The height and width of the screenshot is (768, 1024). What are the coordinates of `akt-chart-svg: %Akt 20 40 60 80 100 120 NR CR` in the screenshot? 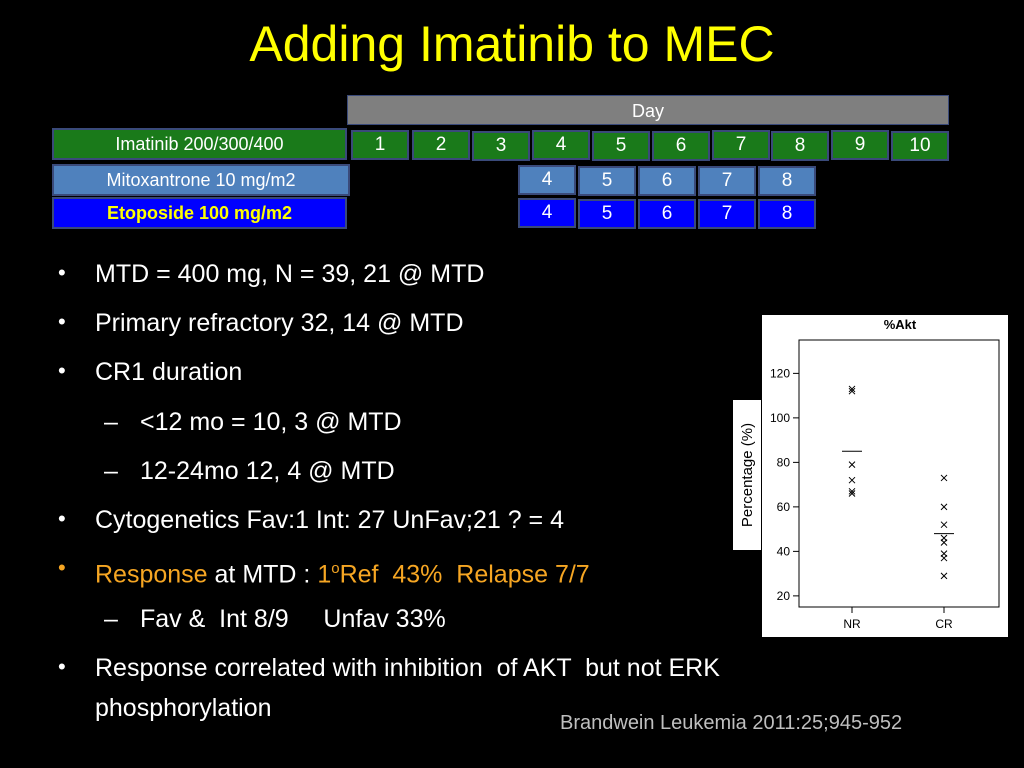 It's located at (885, 474).